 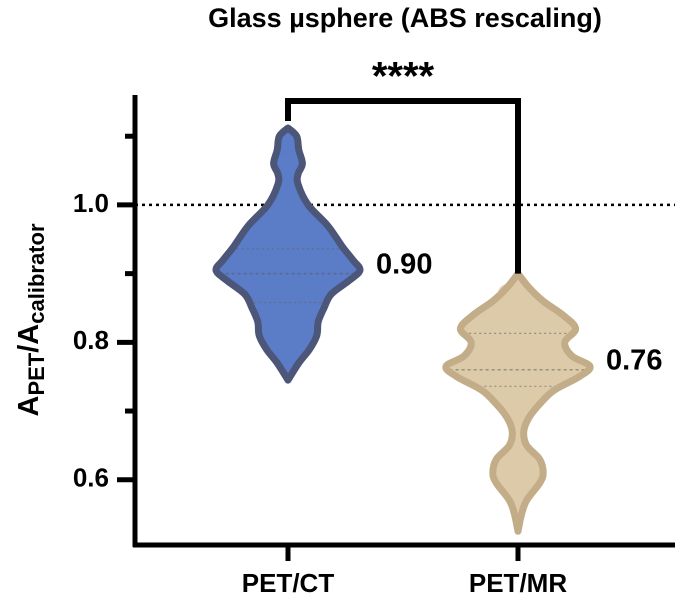 What do you see at coordinates (634, 360) in the screenshot?
I see `median-label: 0.76` at bounding box center [634, 360].